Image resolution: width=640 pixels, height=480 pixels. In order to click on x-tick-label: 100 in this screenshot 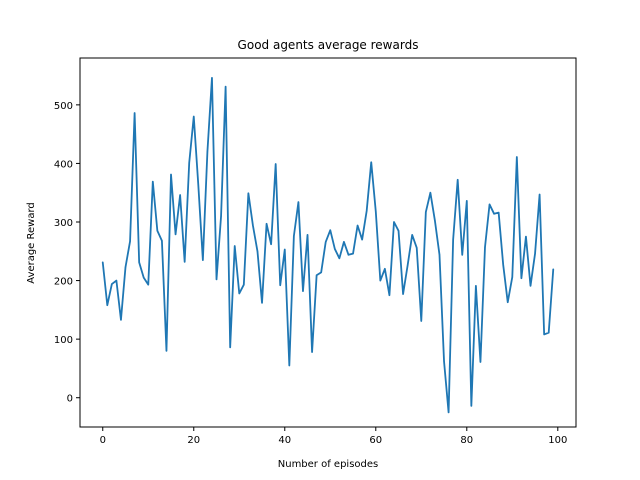, I will do `click(557, 440)`.